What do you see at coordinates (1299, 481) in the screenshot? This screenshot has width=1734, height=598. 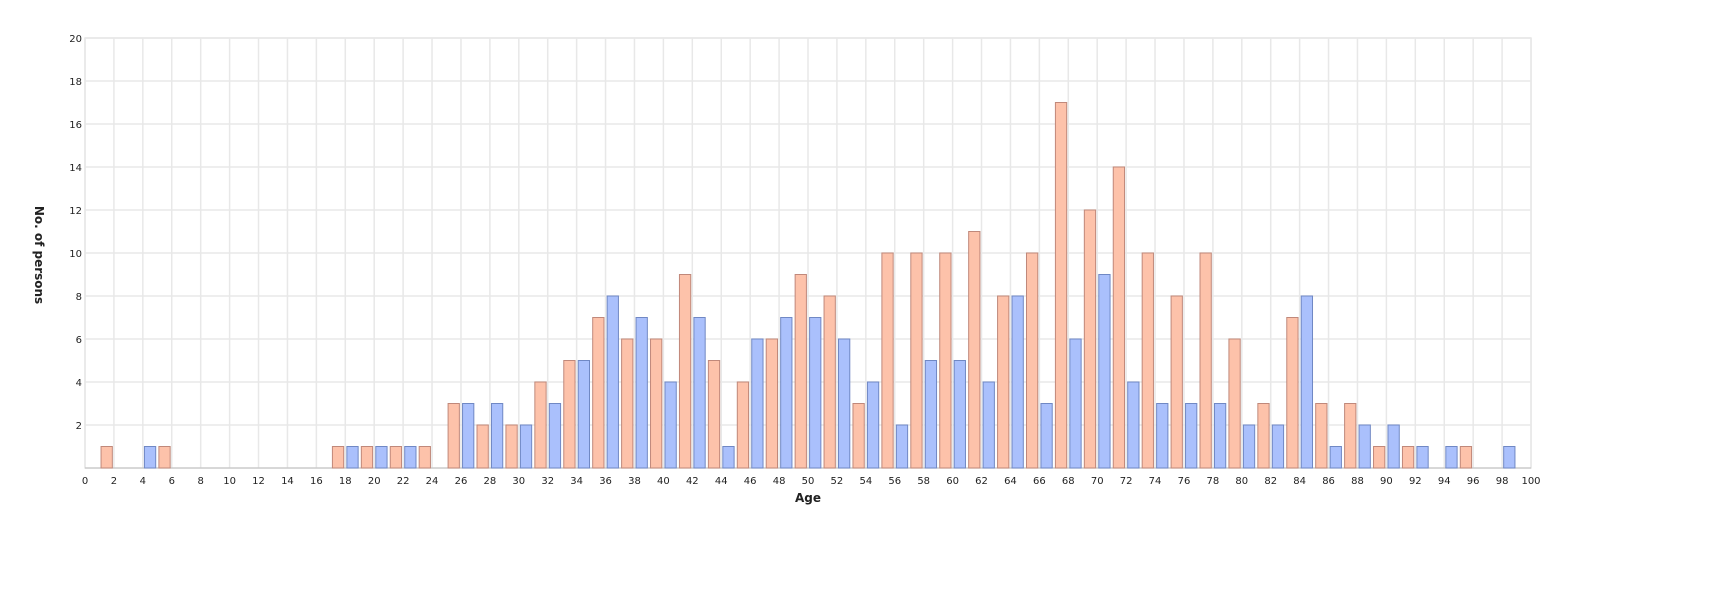 I see `x-tick-label: 84` at bounding box center [1299, 481].